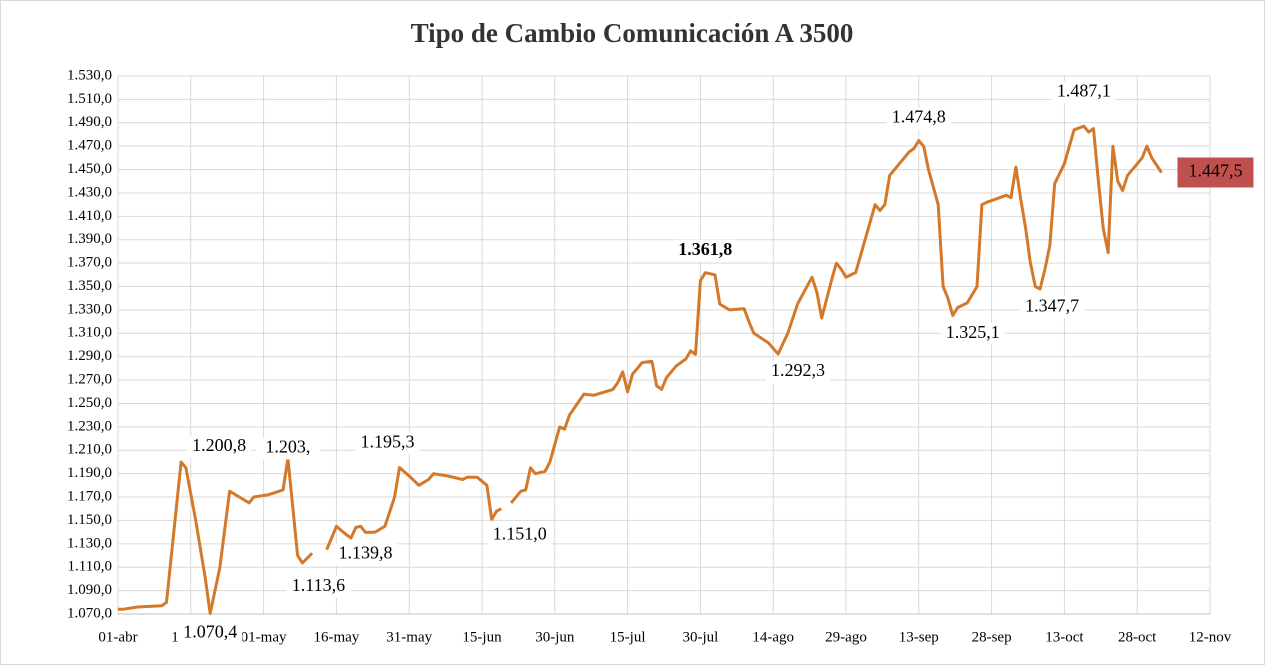  I want to click on y-tick-label: 1.190,0, so click(89, 473).